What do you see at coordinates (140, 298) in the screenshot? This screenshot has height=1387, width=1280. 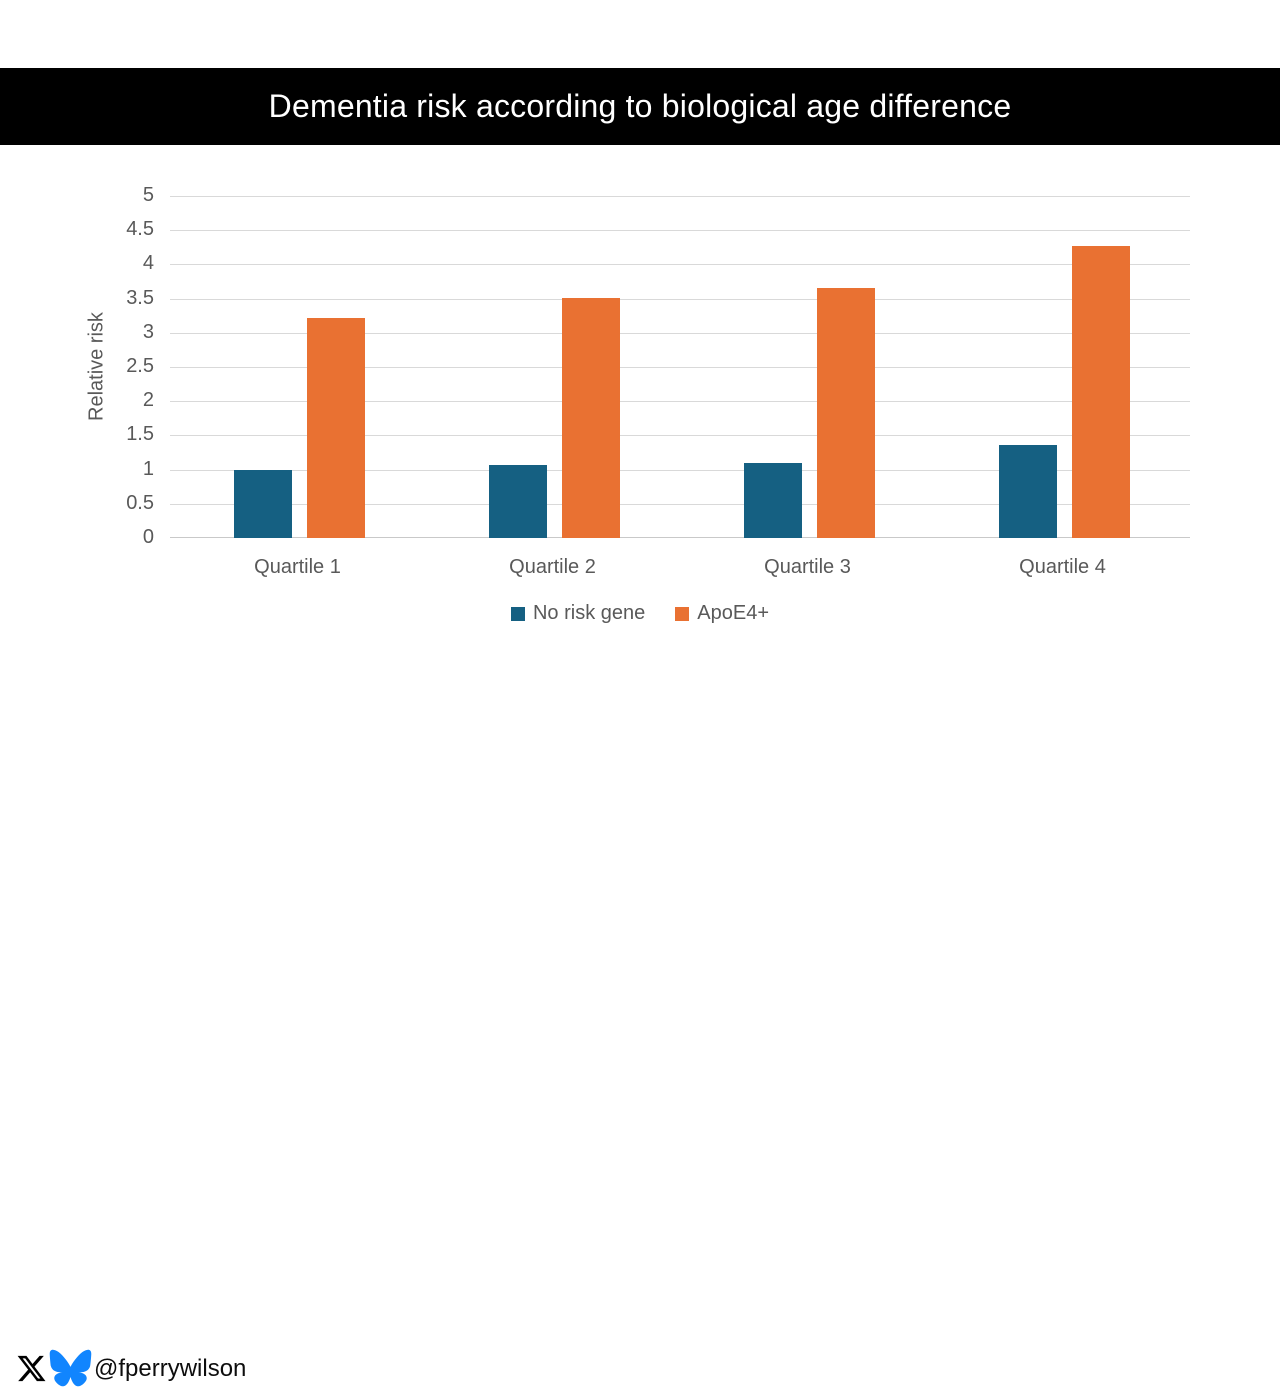 I see `y-tick-label: 3.5` at bounding box center [140, 298].